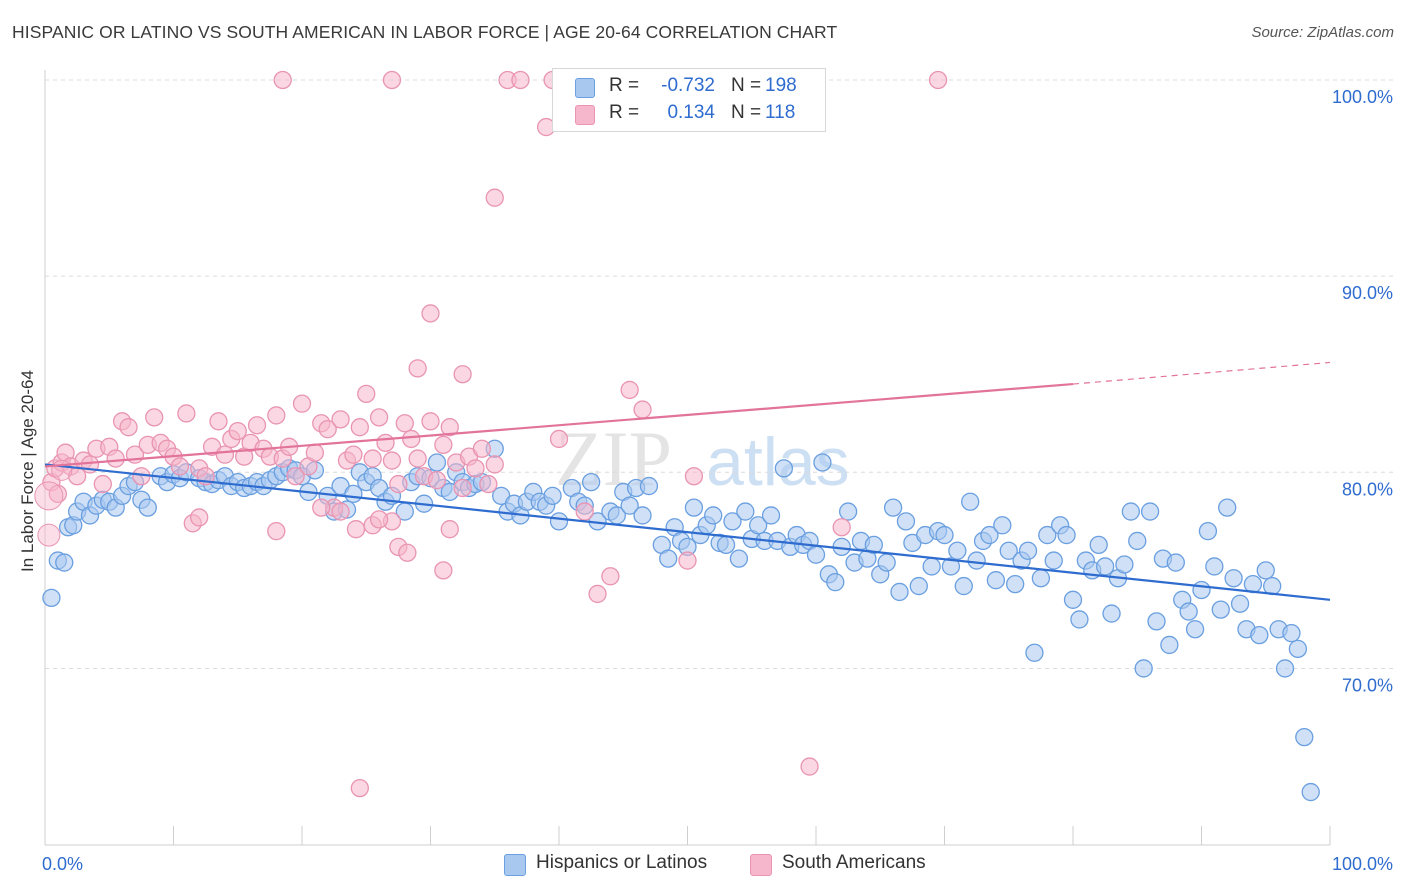 Image resolution: width=1406 pixels, height=892 pixels. What do you see at coordinates (761, 865) in the screenshot?
I see `bottom-legend-swatch-south-american` at bounding box center [761, 865].